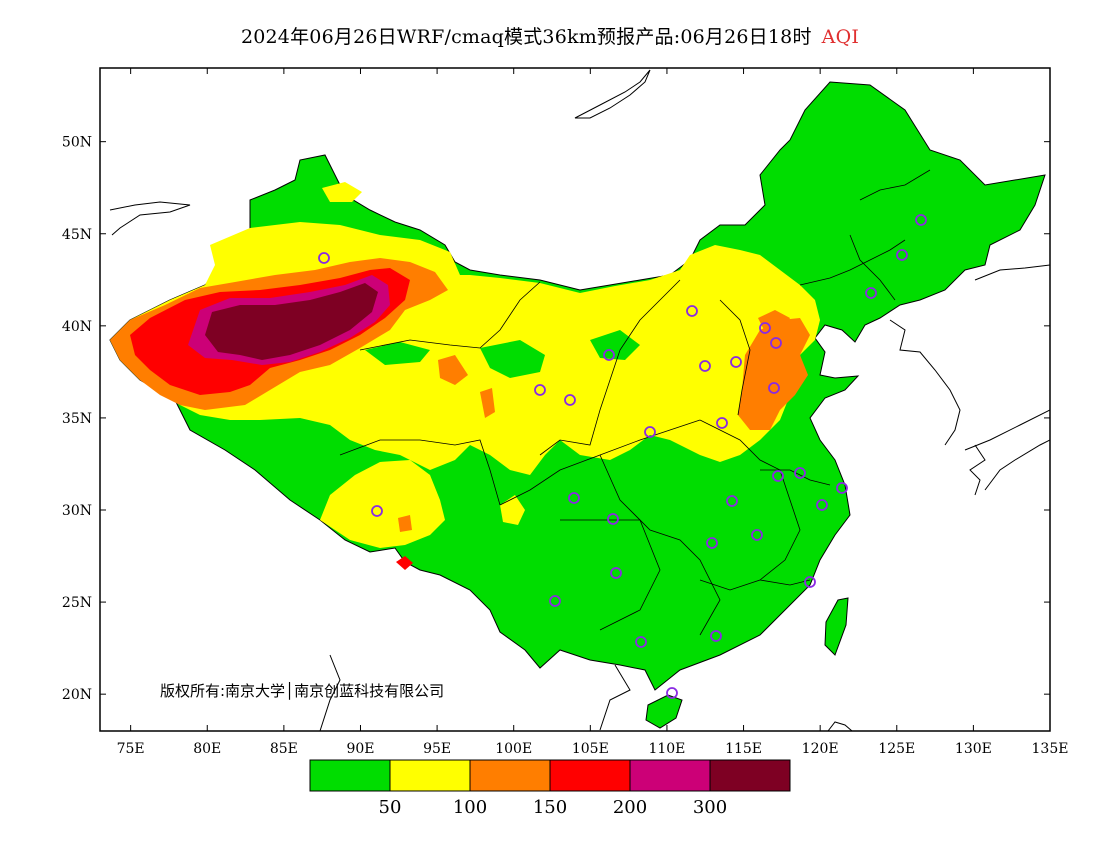  I want to click on aqi-region-orange-huabei, so click(774, 374).